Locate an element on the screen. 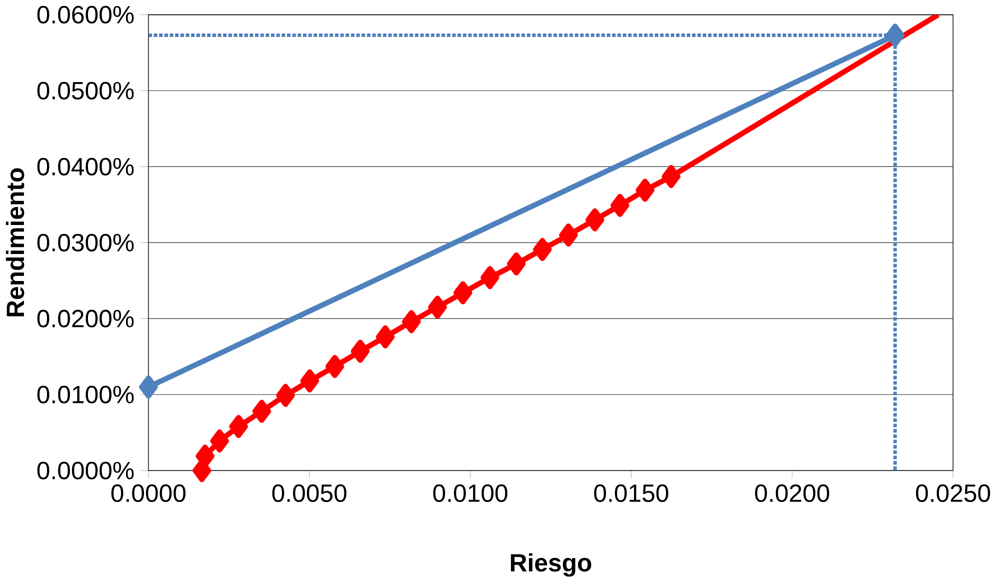  x-tick-label: 0.0100 is located at coordinates (470, 493).